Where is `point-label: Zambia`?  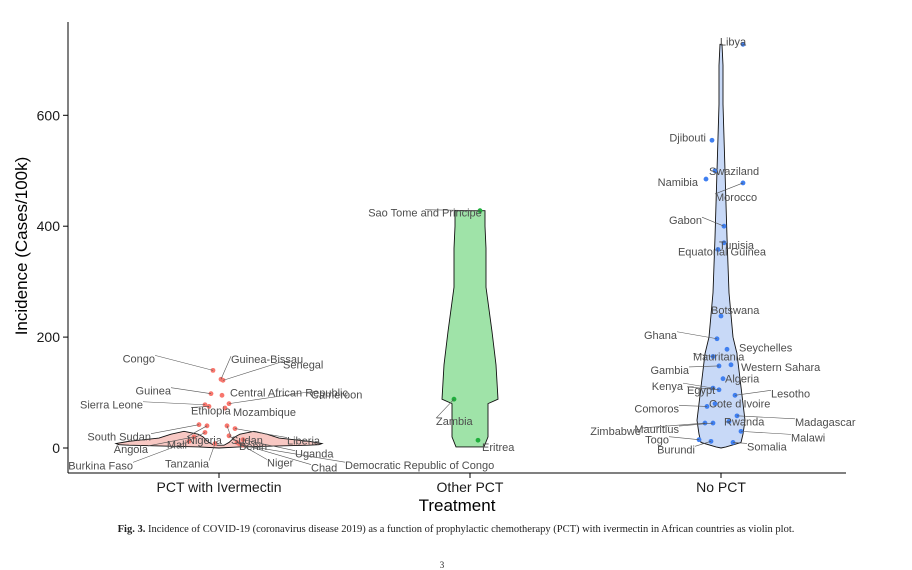
point-label: Zambia is located at coordinates (455, 422).